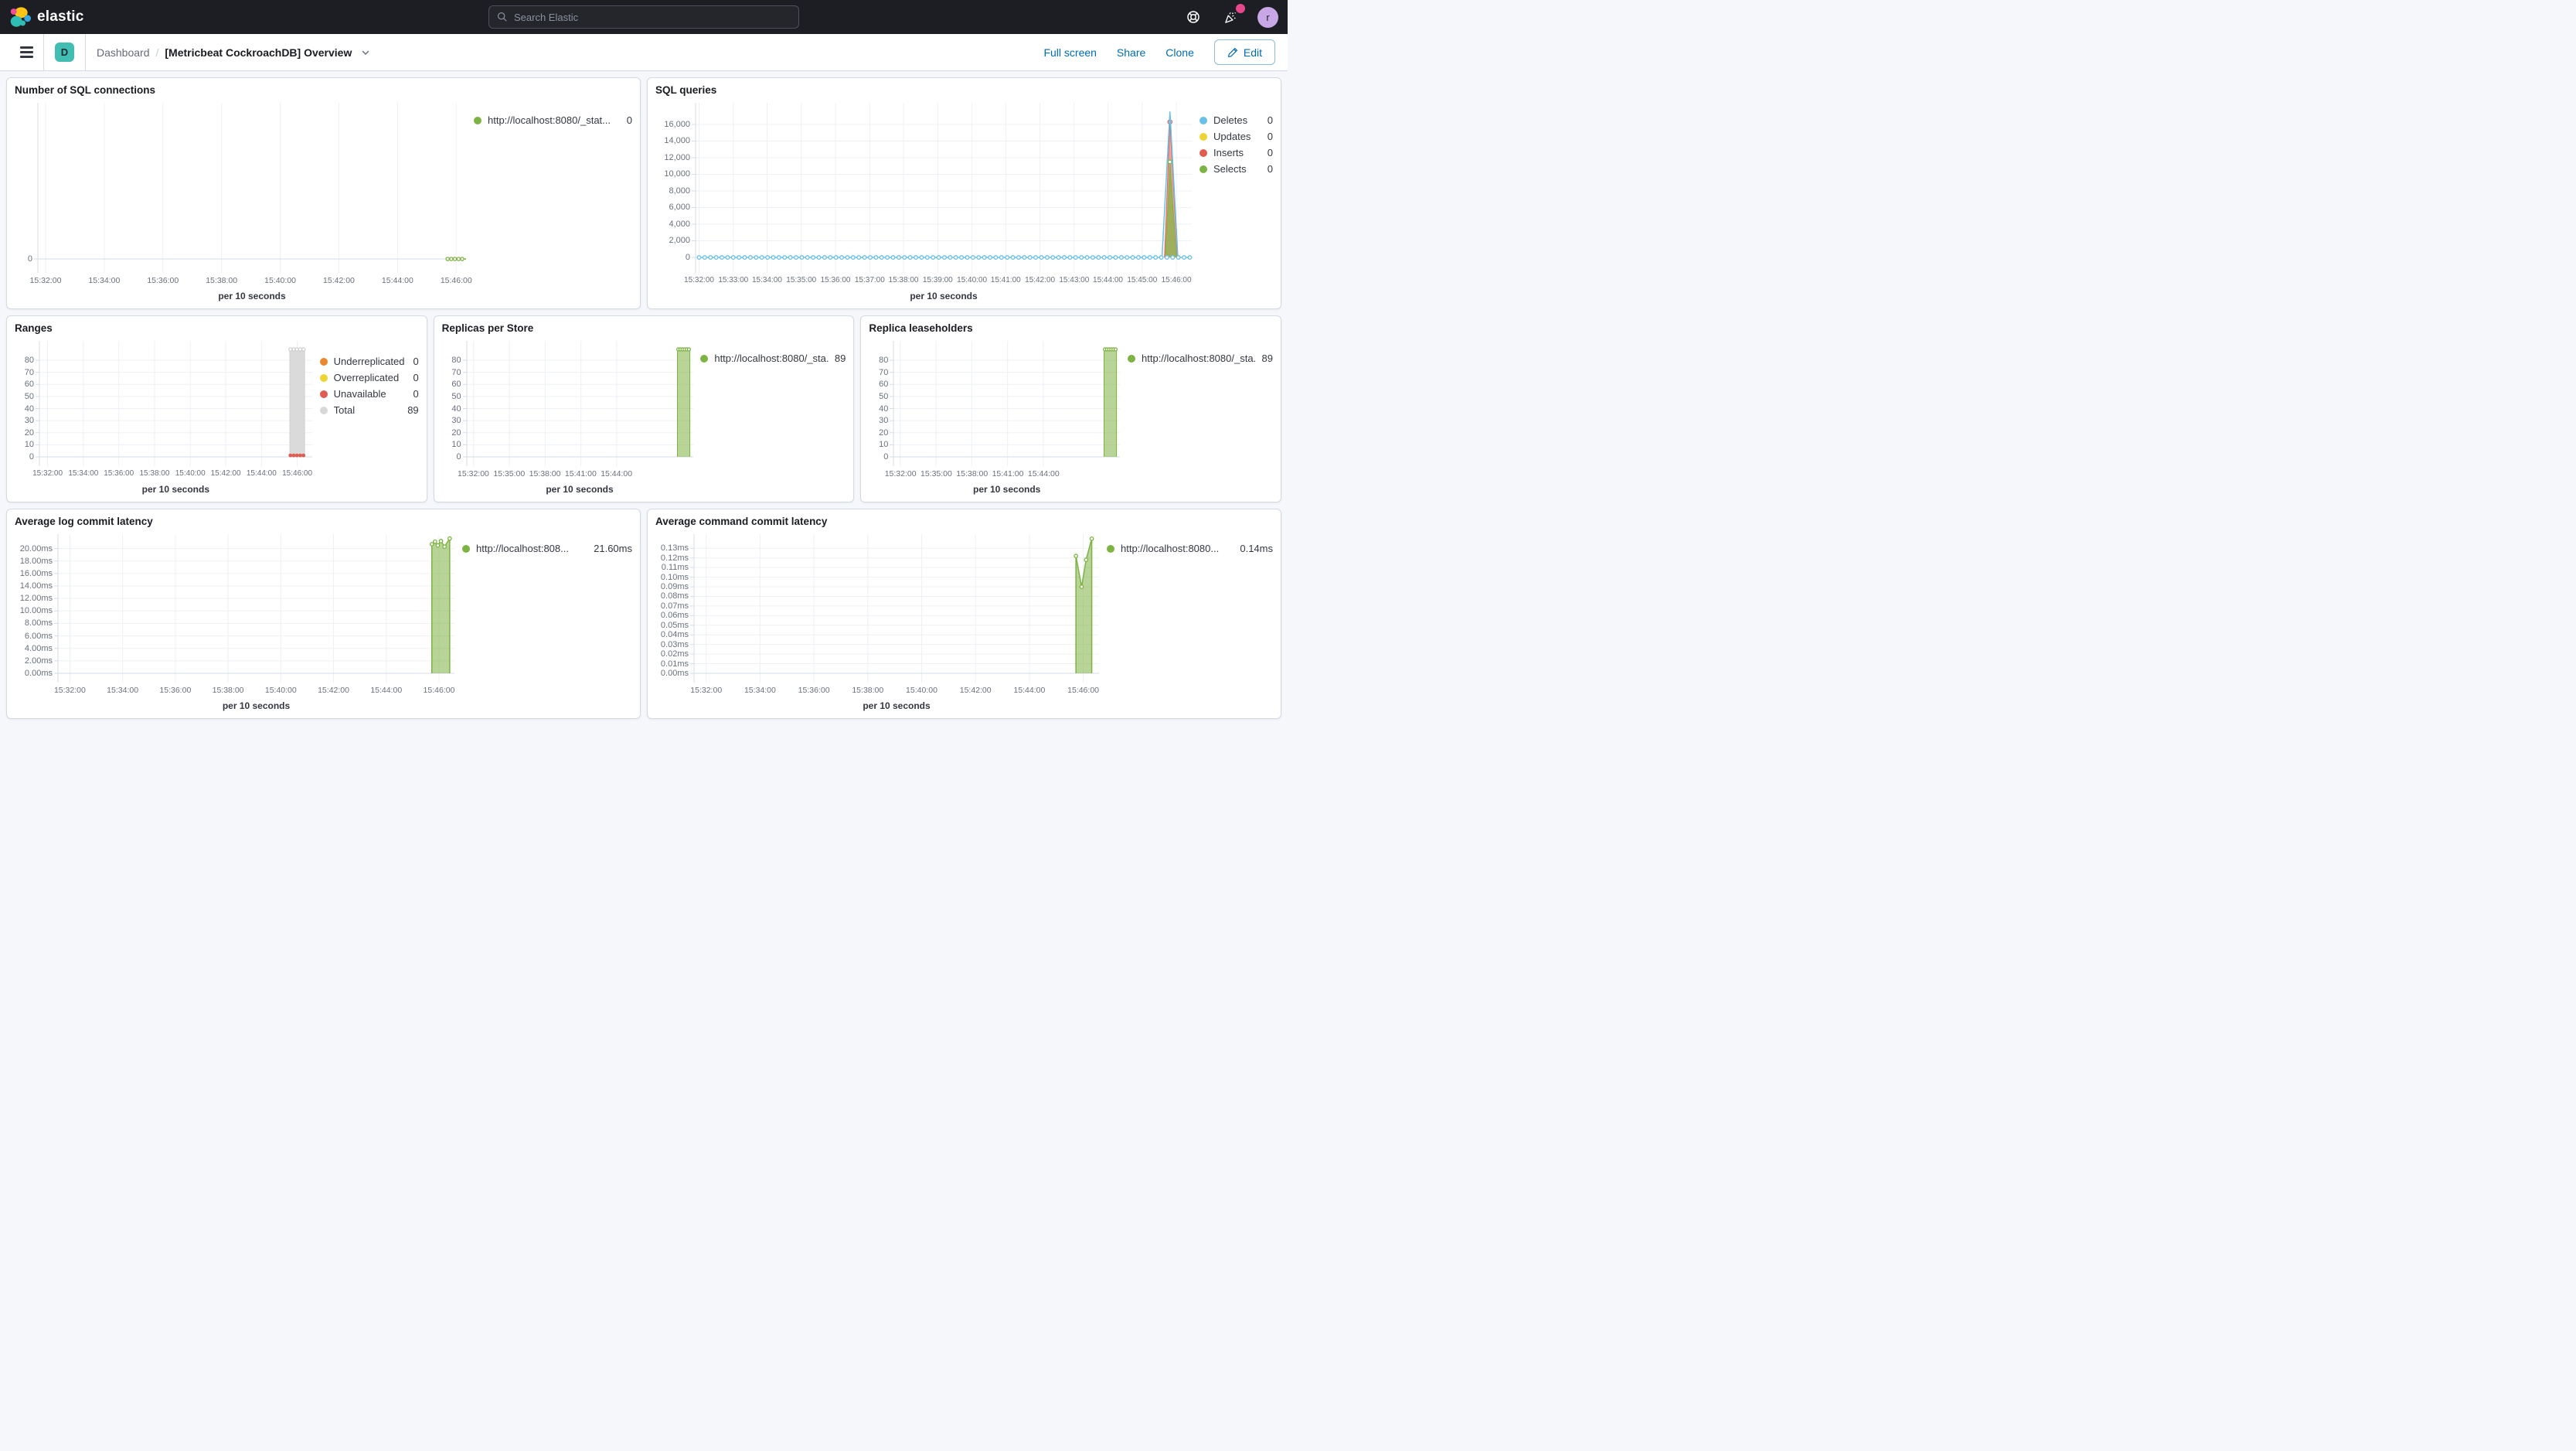 This screenshot has width=2576, height=1451. What do you see at coordinates (27, 52) in the screenshot?
I see `menu-button` at bounding box center [27, 52].